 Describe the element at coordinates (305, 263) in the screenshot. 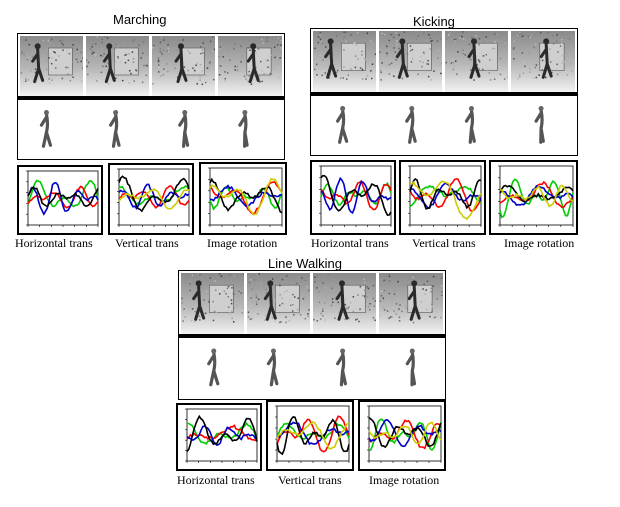

I see `group-title: Line Walking` at that location.